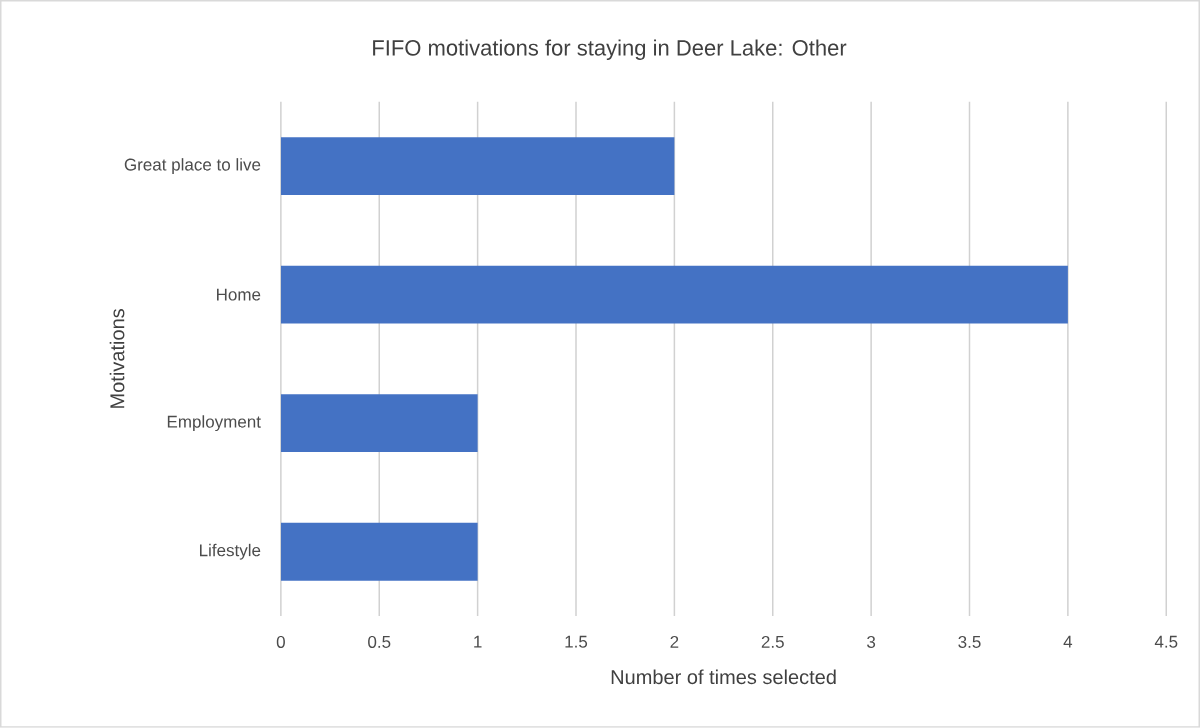 Image resolution: width=1200 pixels, height=728 pixels. What do you see at coordinates (379, 642) in the screenshot?
I see `x-tick-label: 0.5` at bounding box center [379, 642].